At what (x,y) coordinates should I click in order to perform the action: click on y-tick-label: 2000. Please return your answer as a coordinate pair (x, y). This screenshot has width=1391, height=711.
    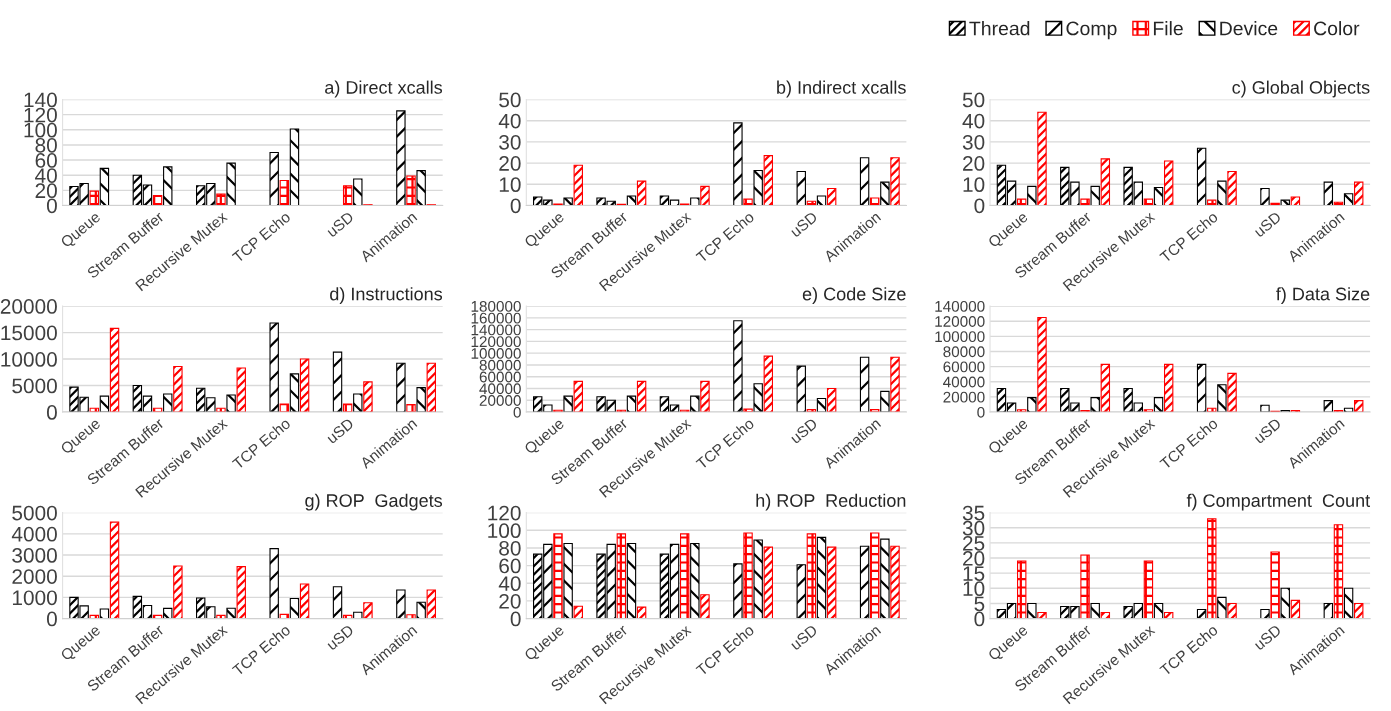
    Looking at the image, I should click on (34, 576).